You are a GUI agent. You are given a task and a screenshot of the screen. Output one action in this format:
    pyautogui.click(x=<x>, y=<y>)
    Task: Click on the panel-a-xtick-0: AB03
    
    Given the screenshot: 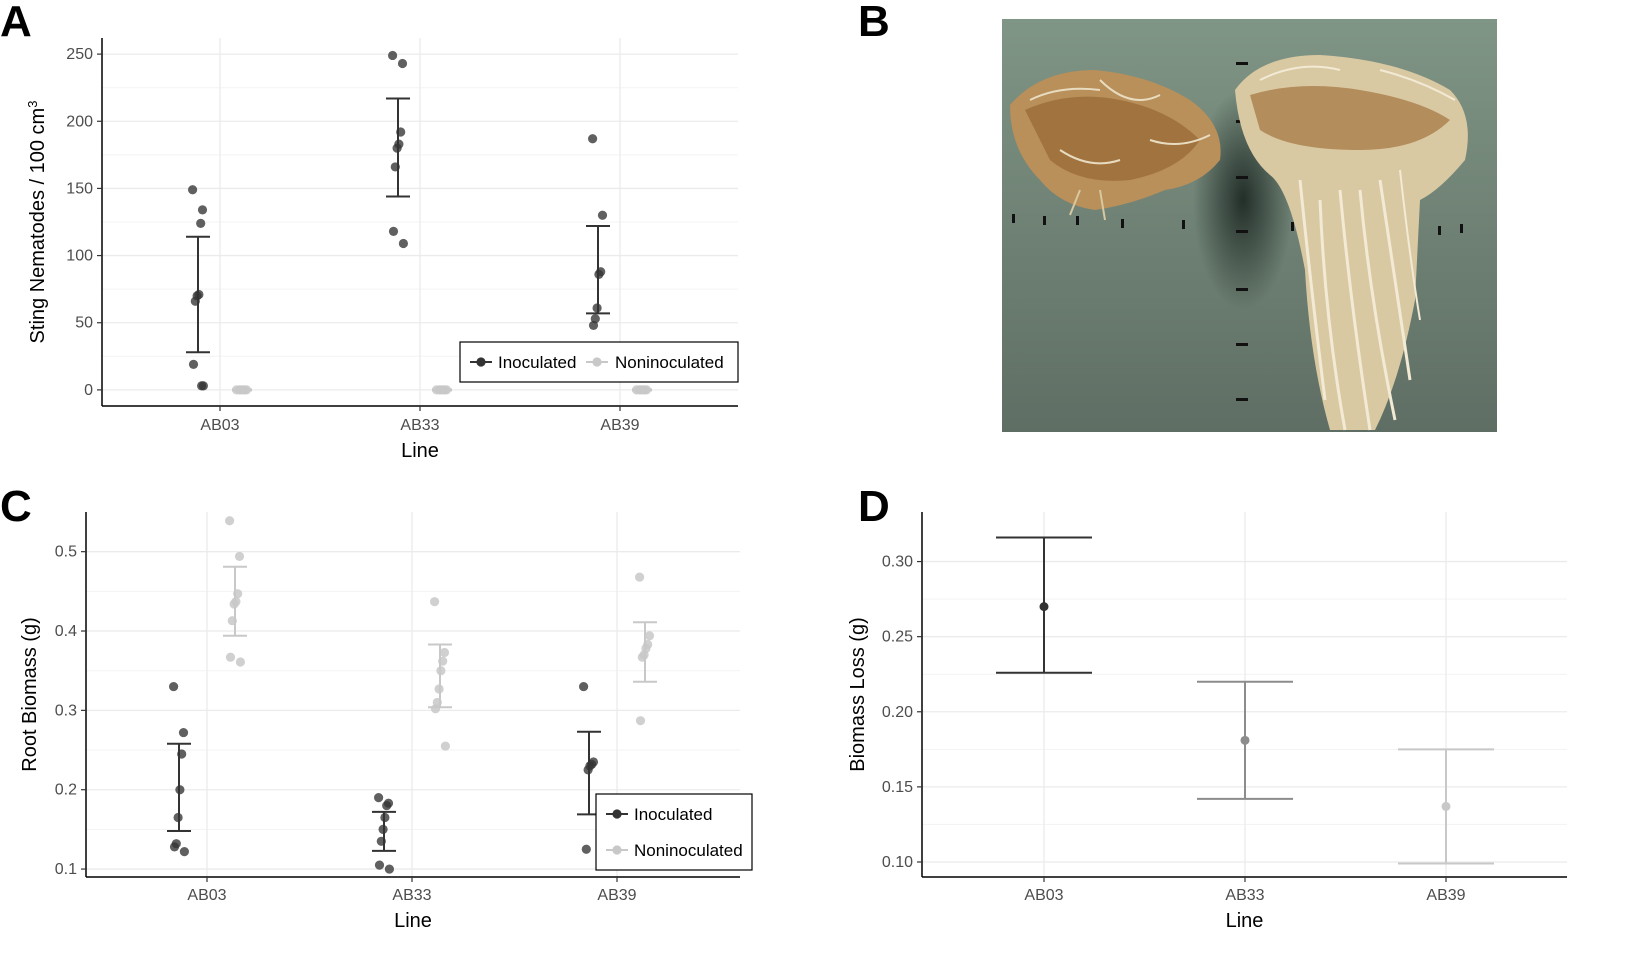 What is the action you would take?
    pyautogui.click(x=219, y=425)
    